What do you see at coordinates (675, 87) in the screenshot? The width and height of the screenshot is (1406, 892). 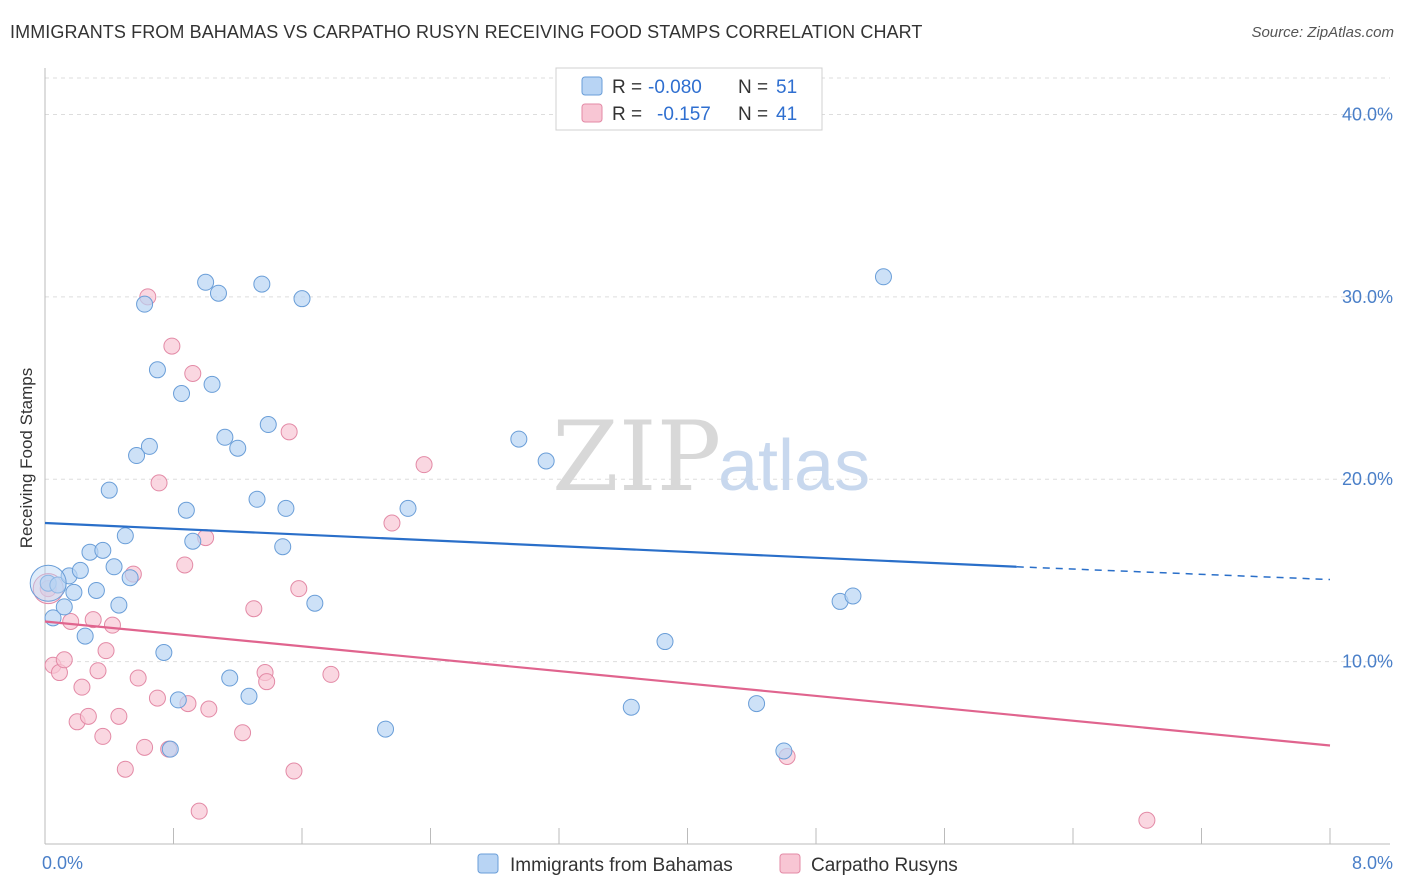 I see `legend-r-value: -0.080` at bounding box center [675, 87].